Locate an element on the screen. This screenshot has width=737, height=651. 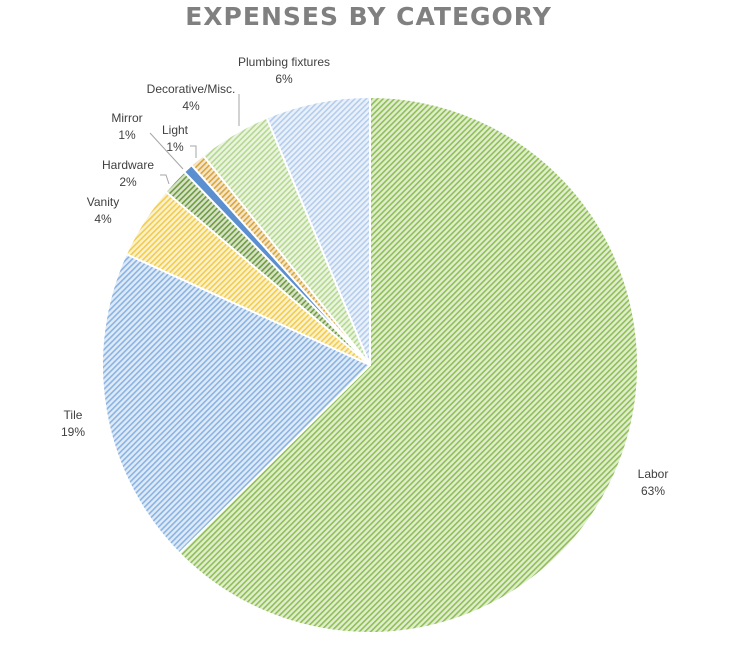
data-label-category: Labor is located at coordinates (653, 474).